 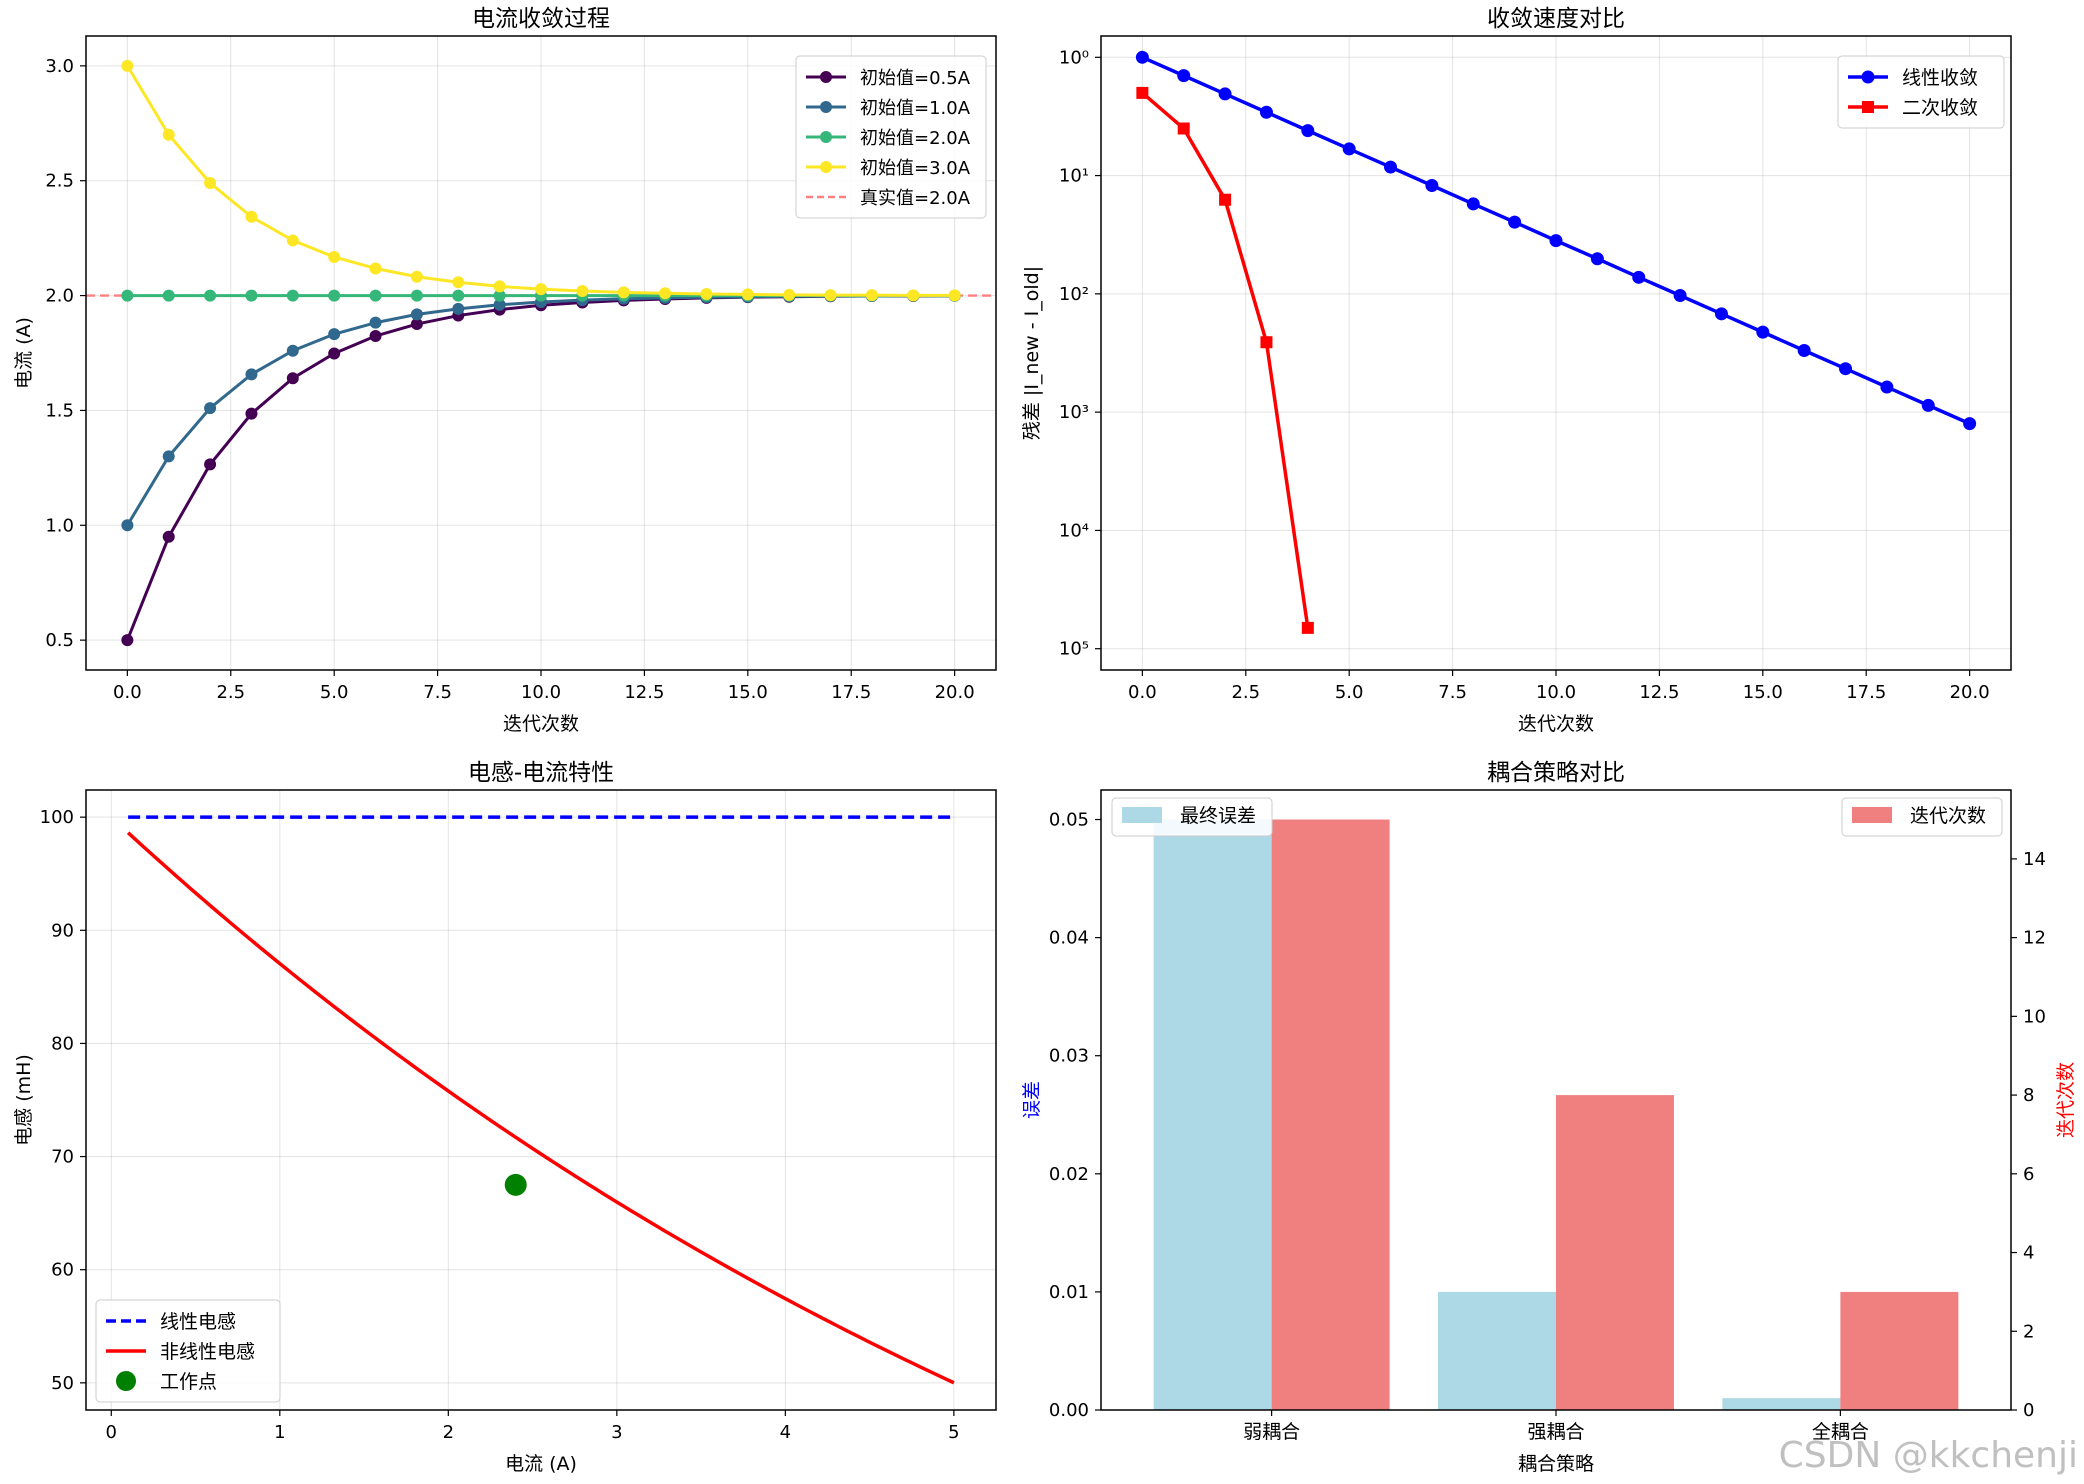 What do you see at coordinates (2028, 1253) in the screenshot?
I see `y-tick-label-right-4: 4` at bounding box center [2028, 1253].